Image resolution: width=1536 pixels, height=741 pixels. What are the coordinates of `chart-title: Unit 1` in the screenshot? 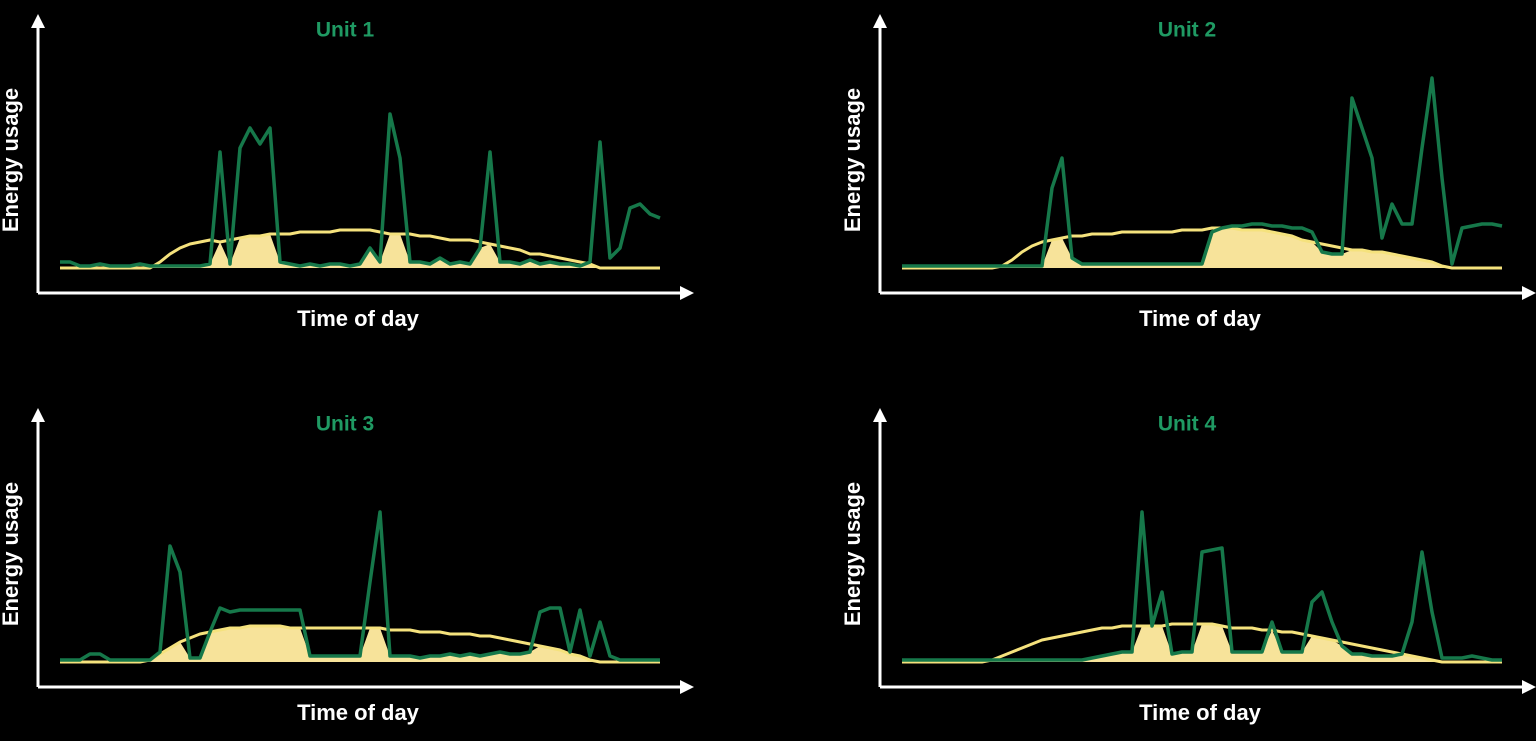 It's located at (345, 30).